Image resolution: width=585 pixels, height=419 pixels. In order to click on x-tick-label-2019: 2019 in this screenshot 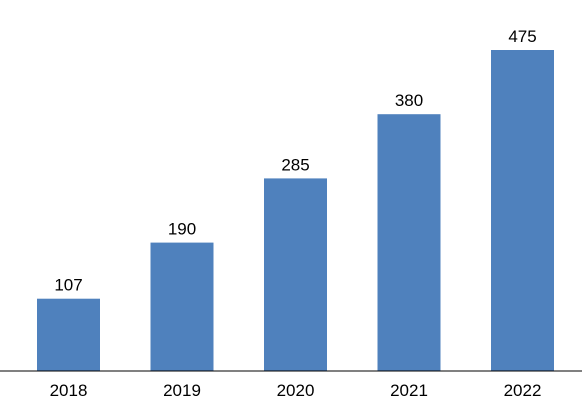, I will do `click(182, 390)`.